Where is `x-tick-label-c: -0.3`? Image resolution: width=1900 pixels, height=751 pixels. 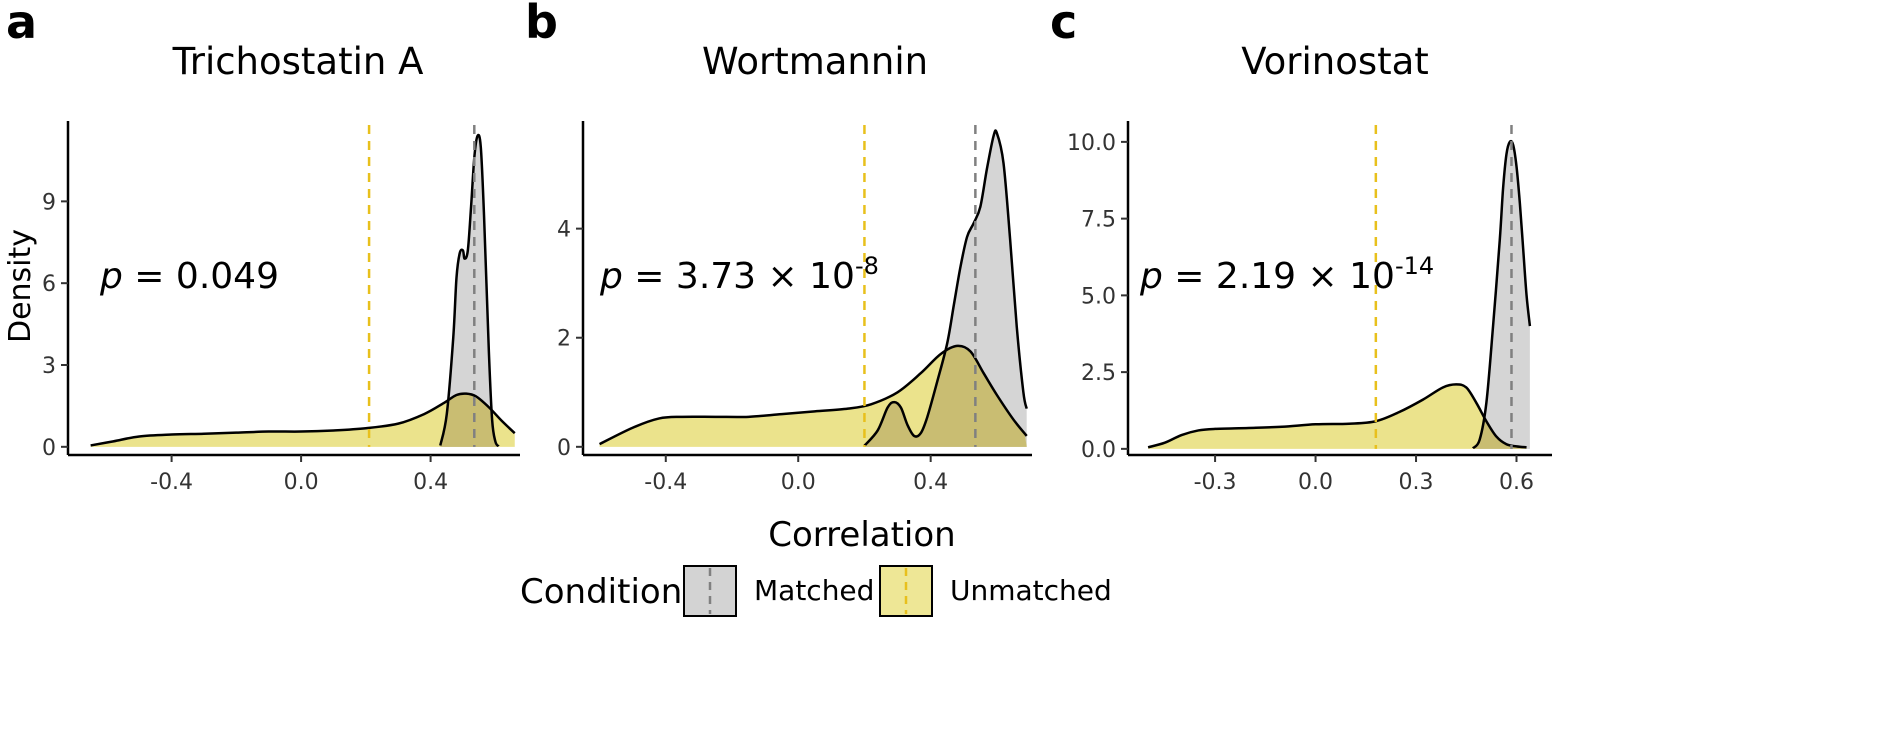 x-tick-label-c: -0.3 is located at coordinates (1215, 482).